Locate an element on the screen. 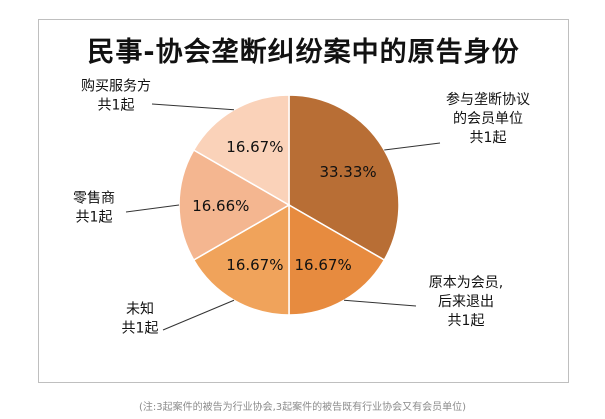 The height and width of the screenshot is (419, 605). category-label-4-line-1: 共1起 is located at coordinates (116, 106).